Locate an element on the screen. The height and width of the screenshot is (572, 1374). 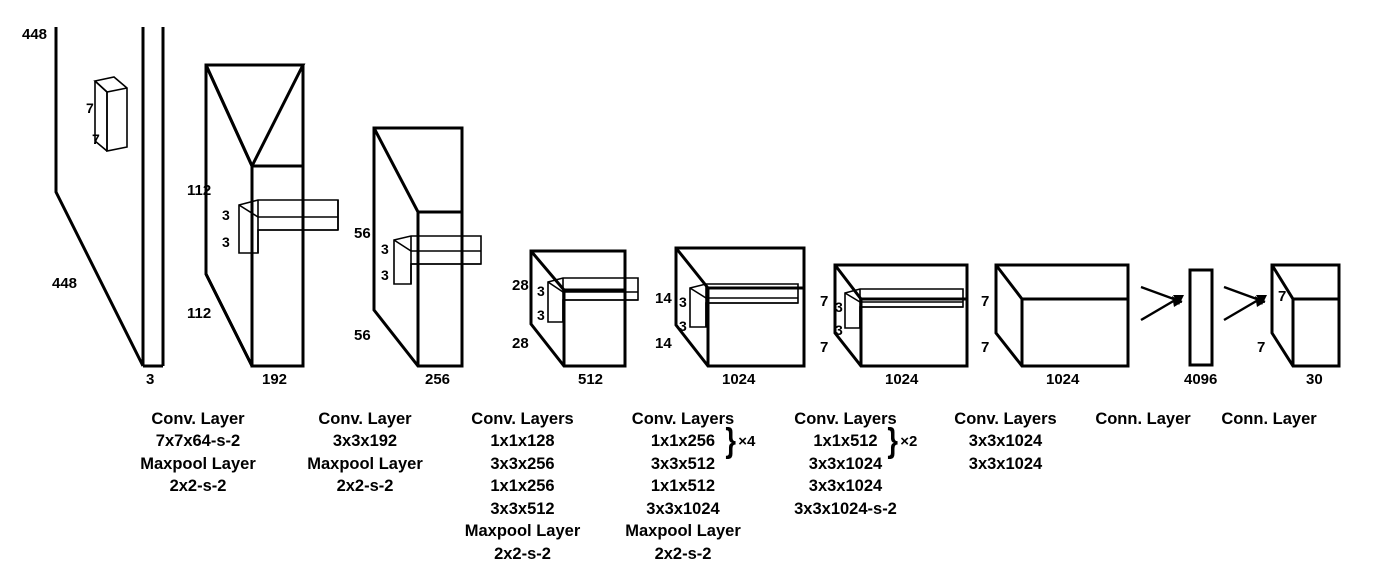
caption-line: 7x7x64-s-2 is located at coordinates (198, 441).